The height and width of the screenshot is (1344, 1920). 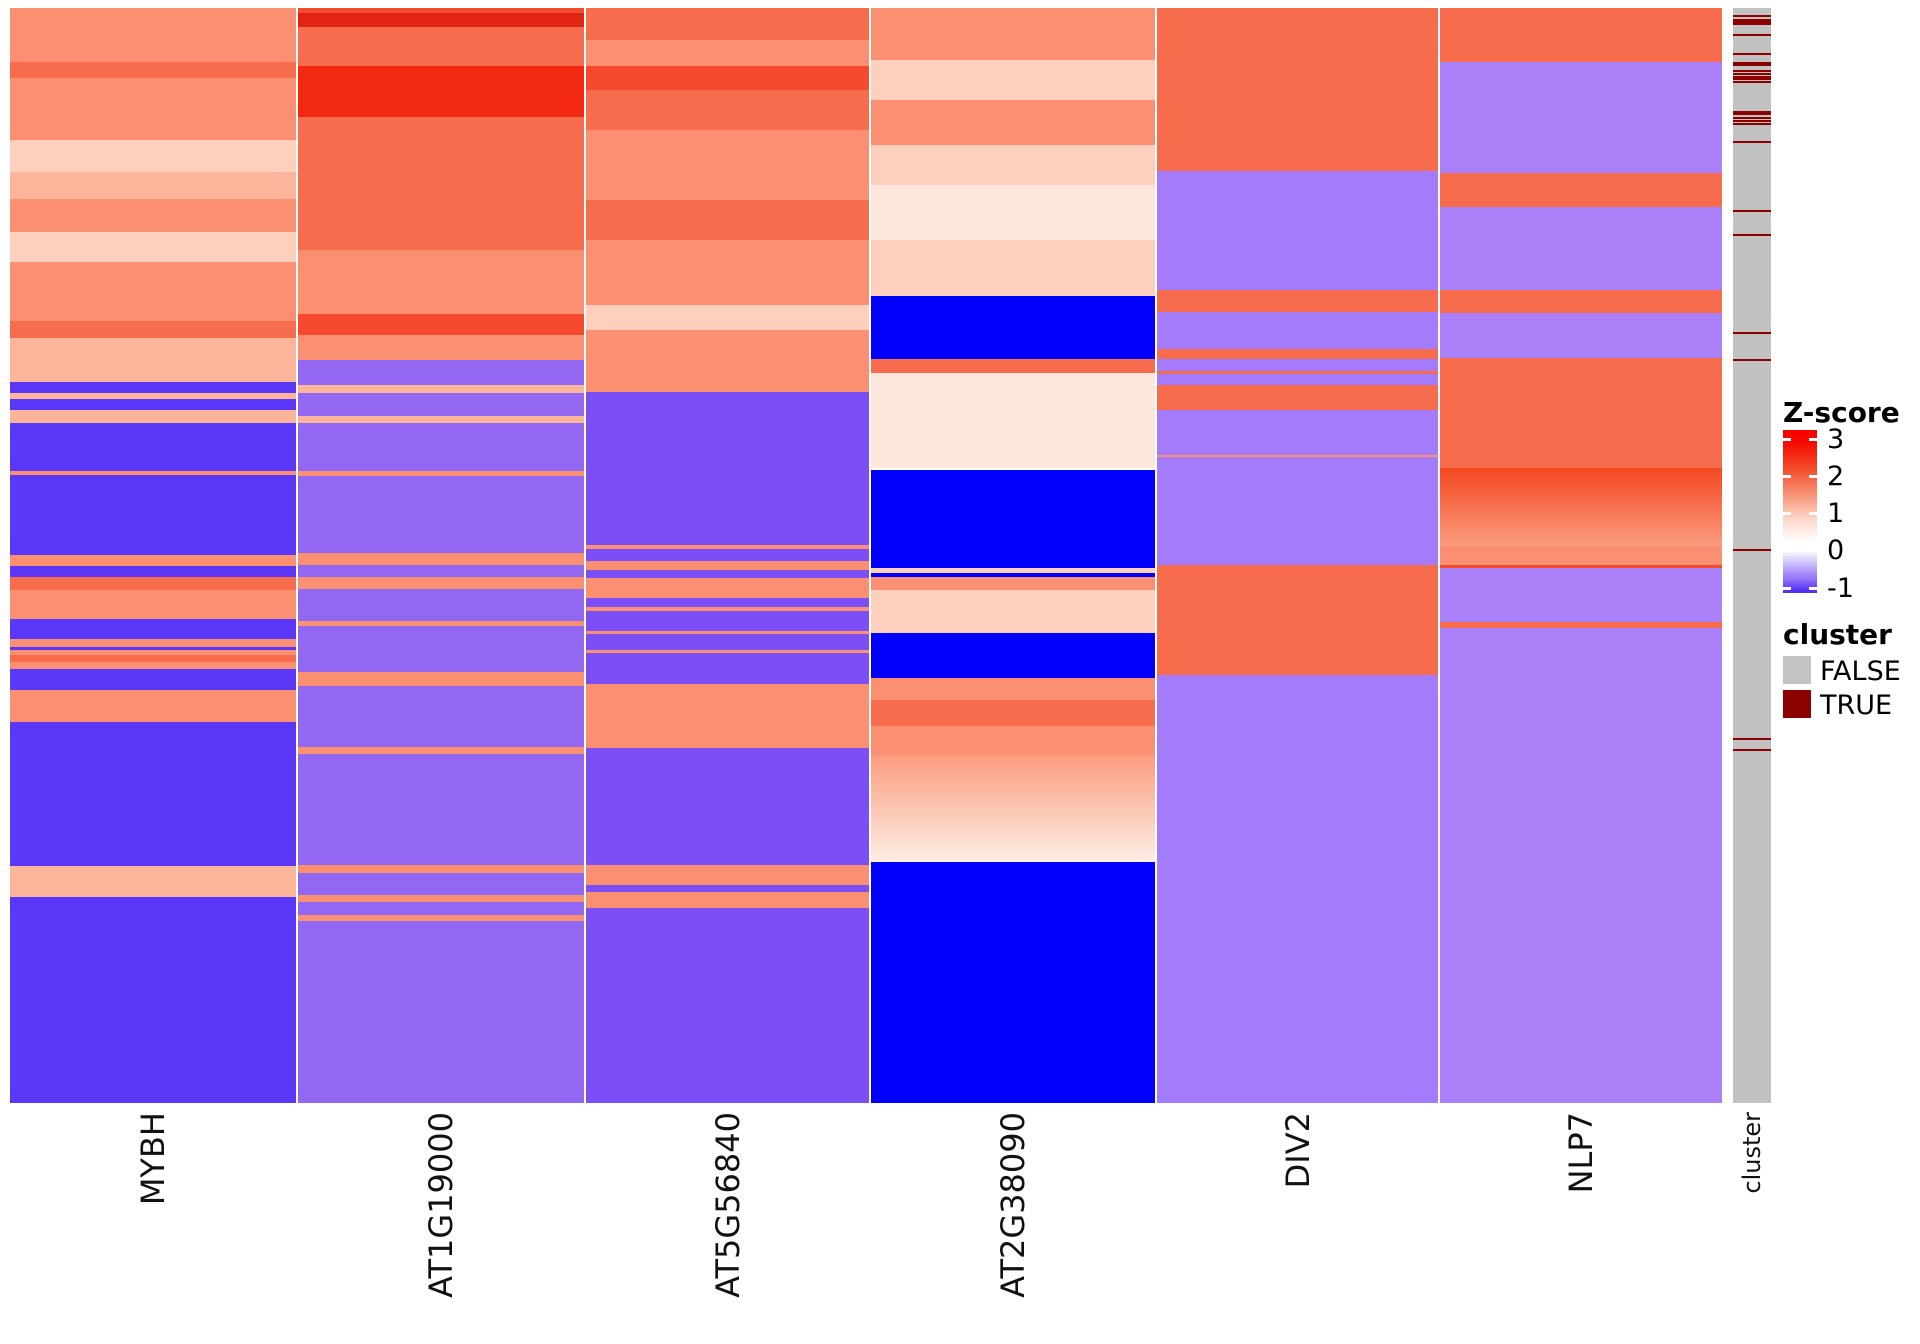 I want to click on zscore-legend-title: Z-score, so click(x=1841, y=412).